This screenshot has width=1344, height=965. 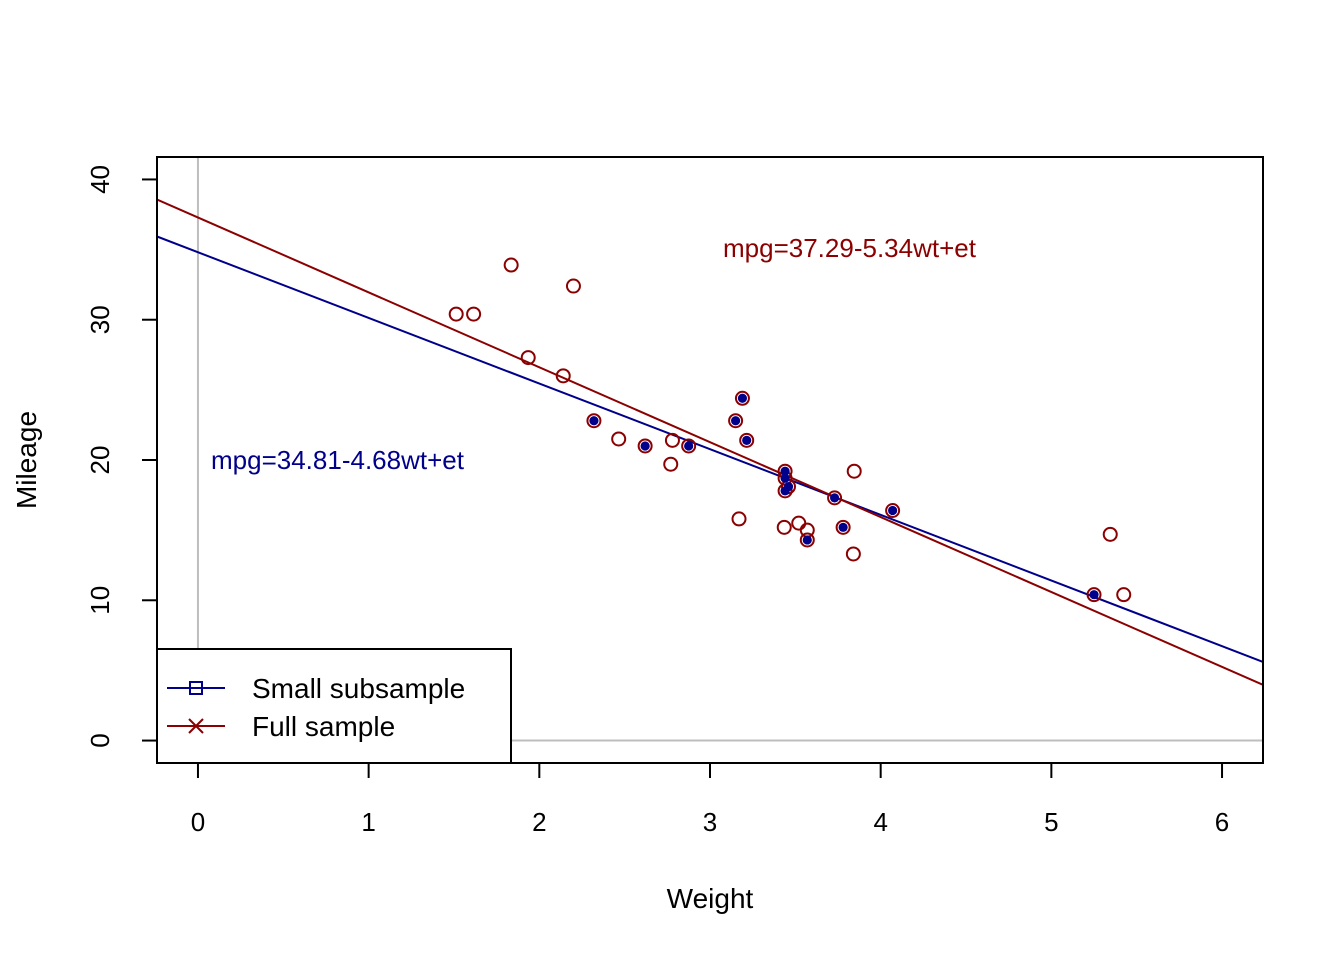 I want to click on y-tick-label: 20, so click(x=100, y=460).